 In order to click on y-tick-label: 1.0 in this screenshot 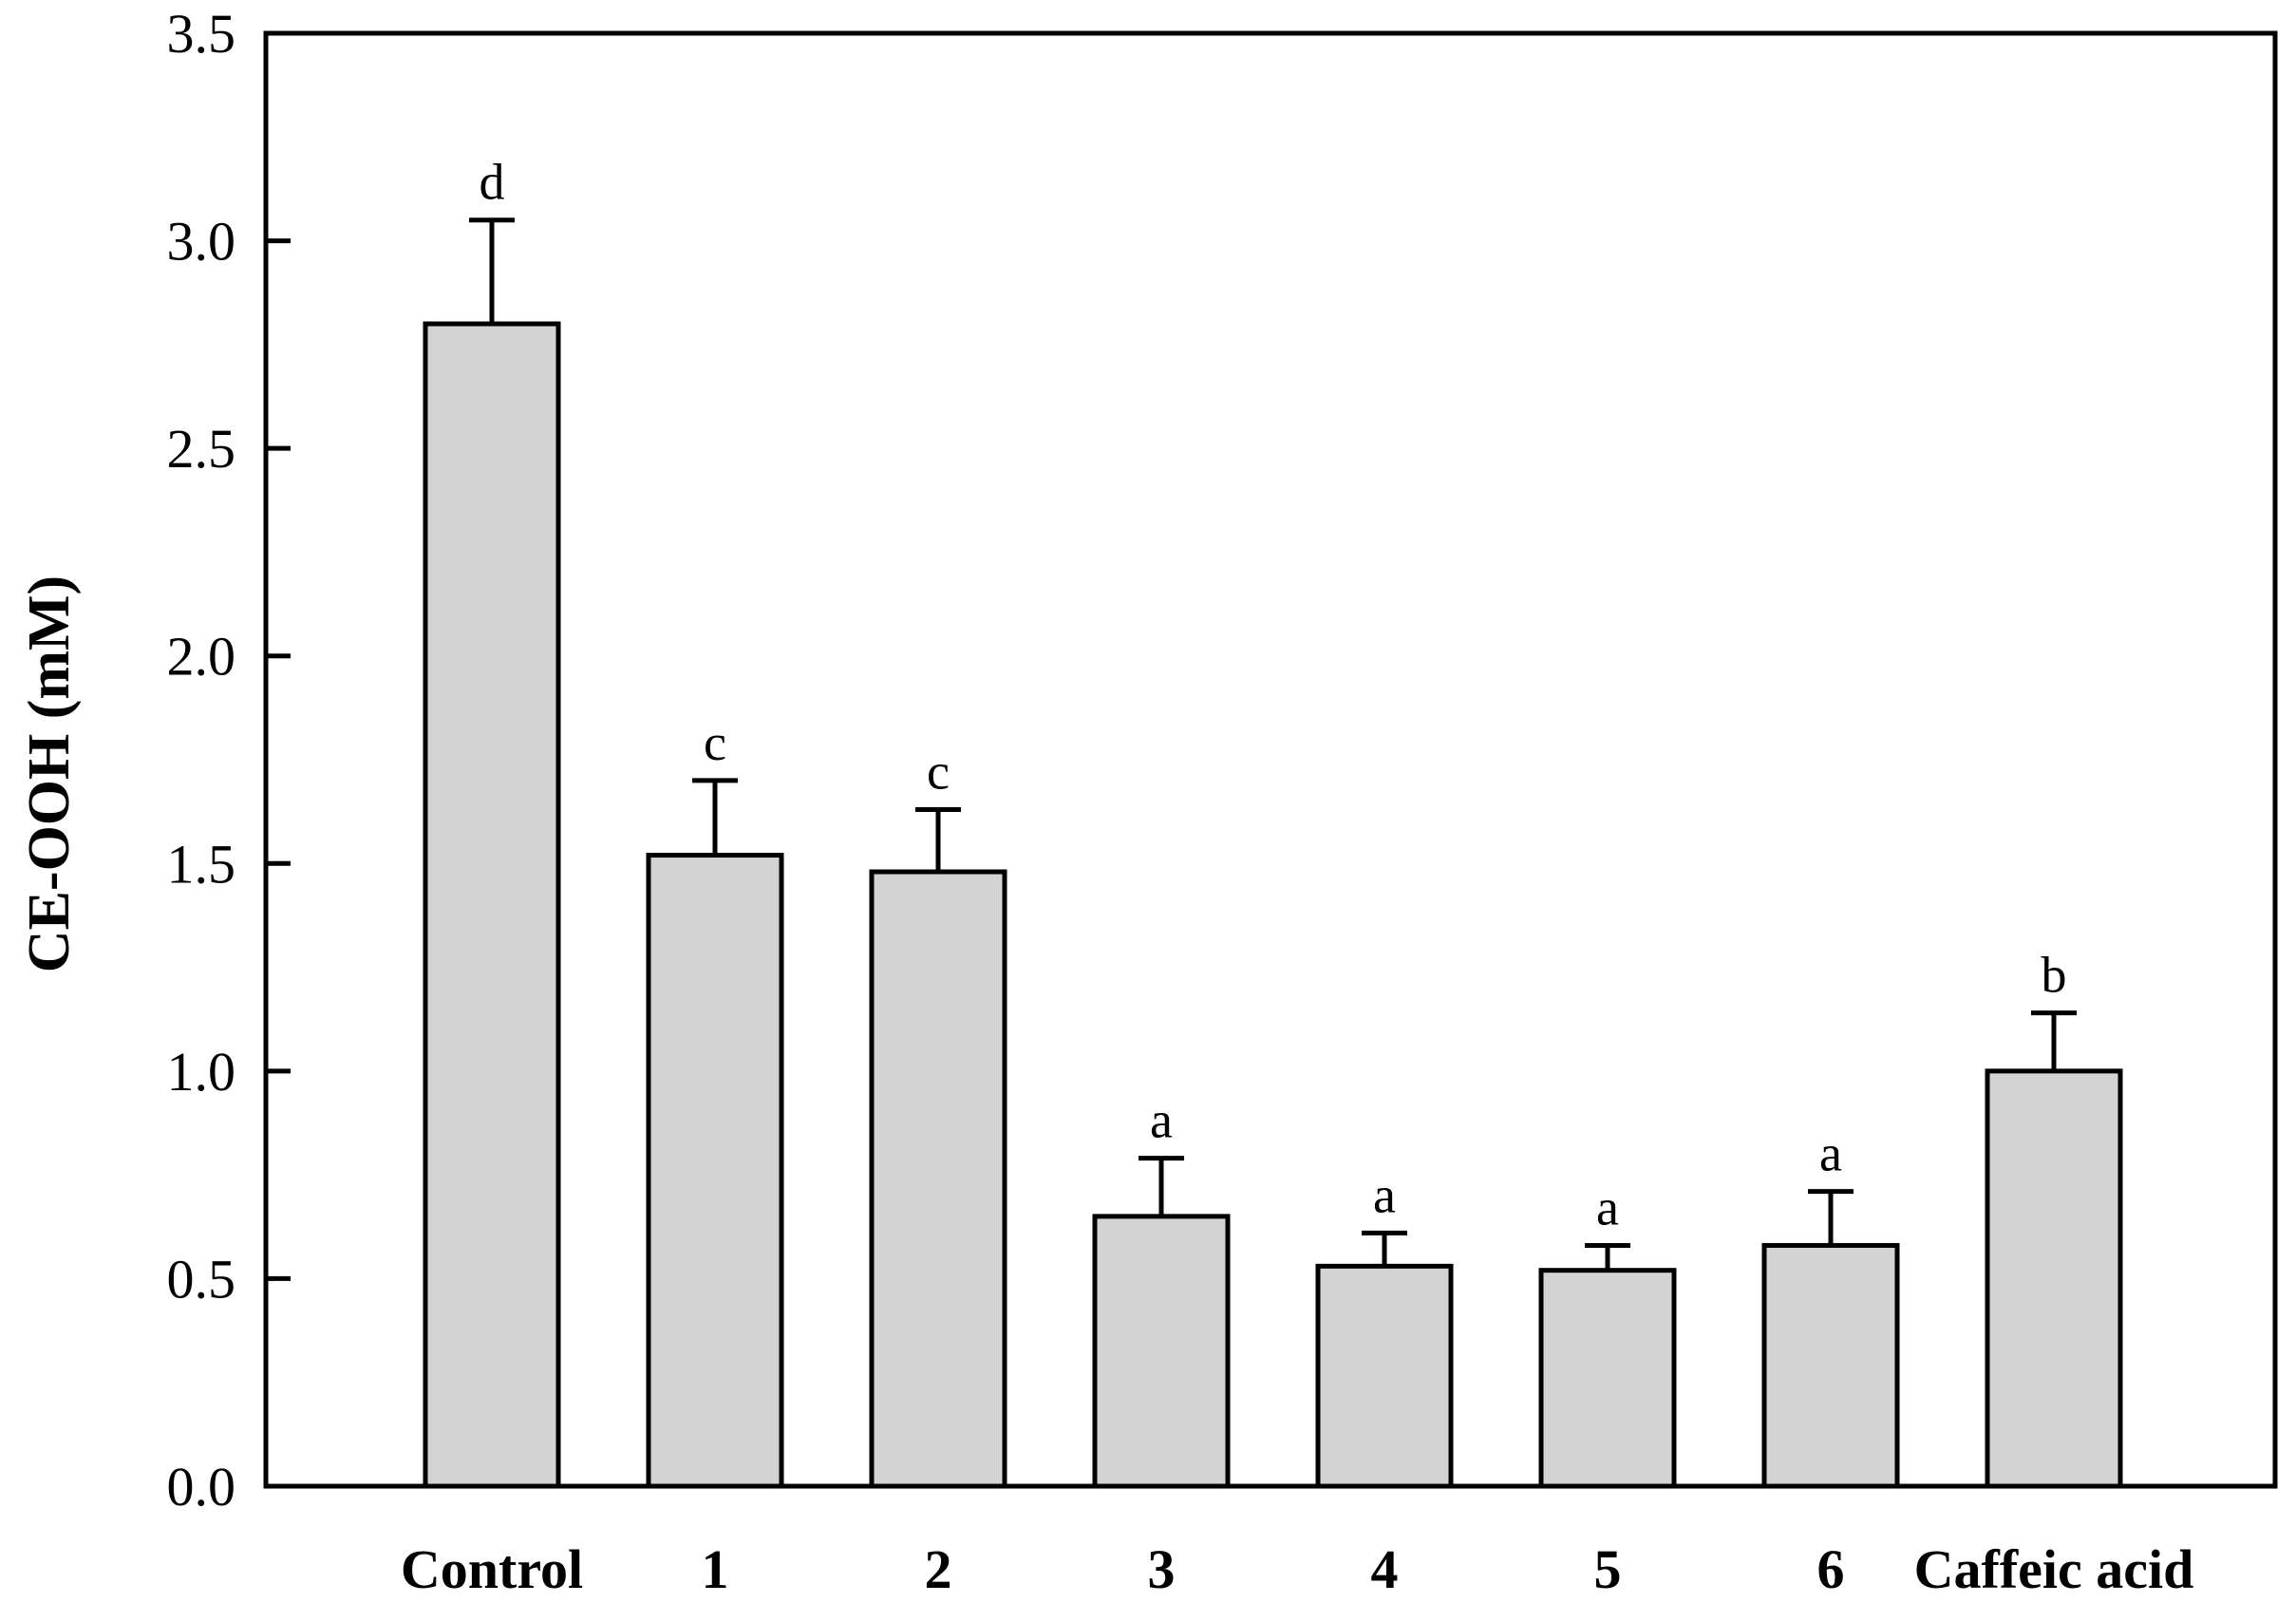, I will do `click(201, 1072)`.